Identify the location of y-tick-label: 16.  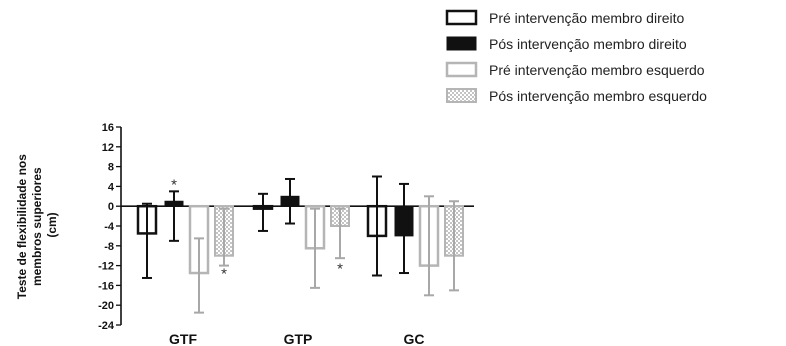
(108, 128).